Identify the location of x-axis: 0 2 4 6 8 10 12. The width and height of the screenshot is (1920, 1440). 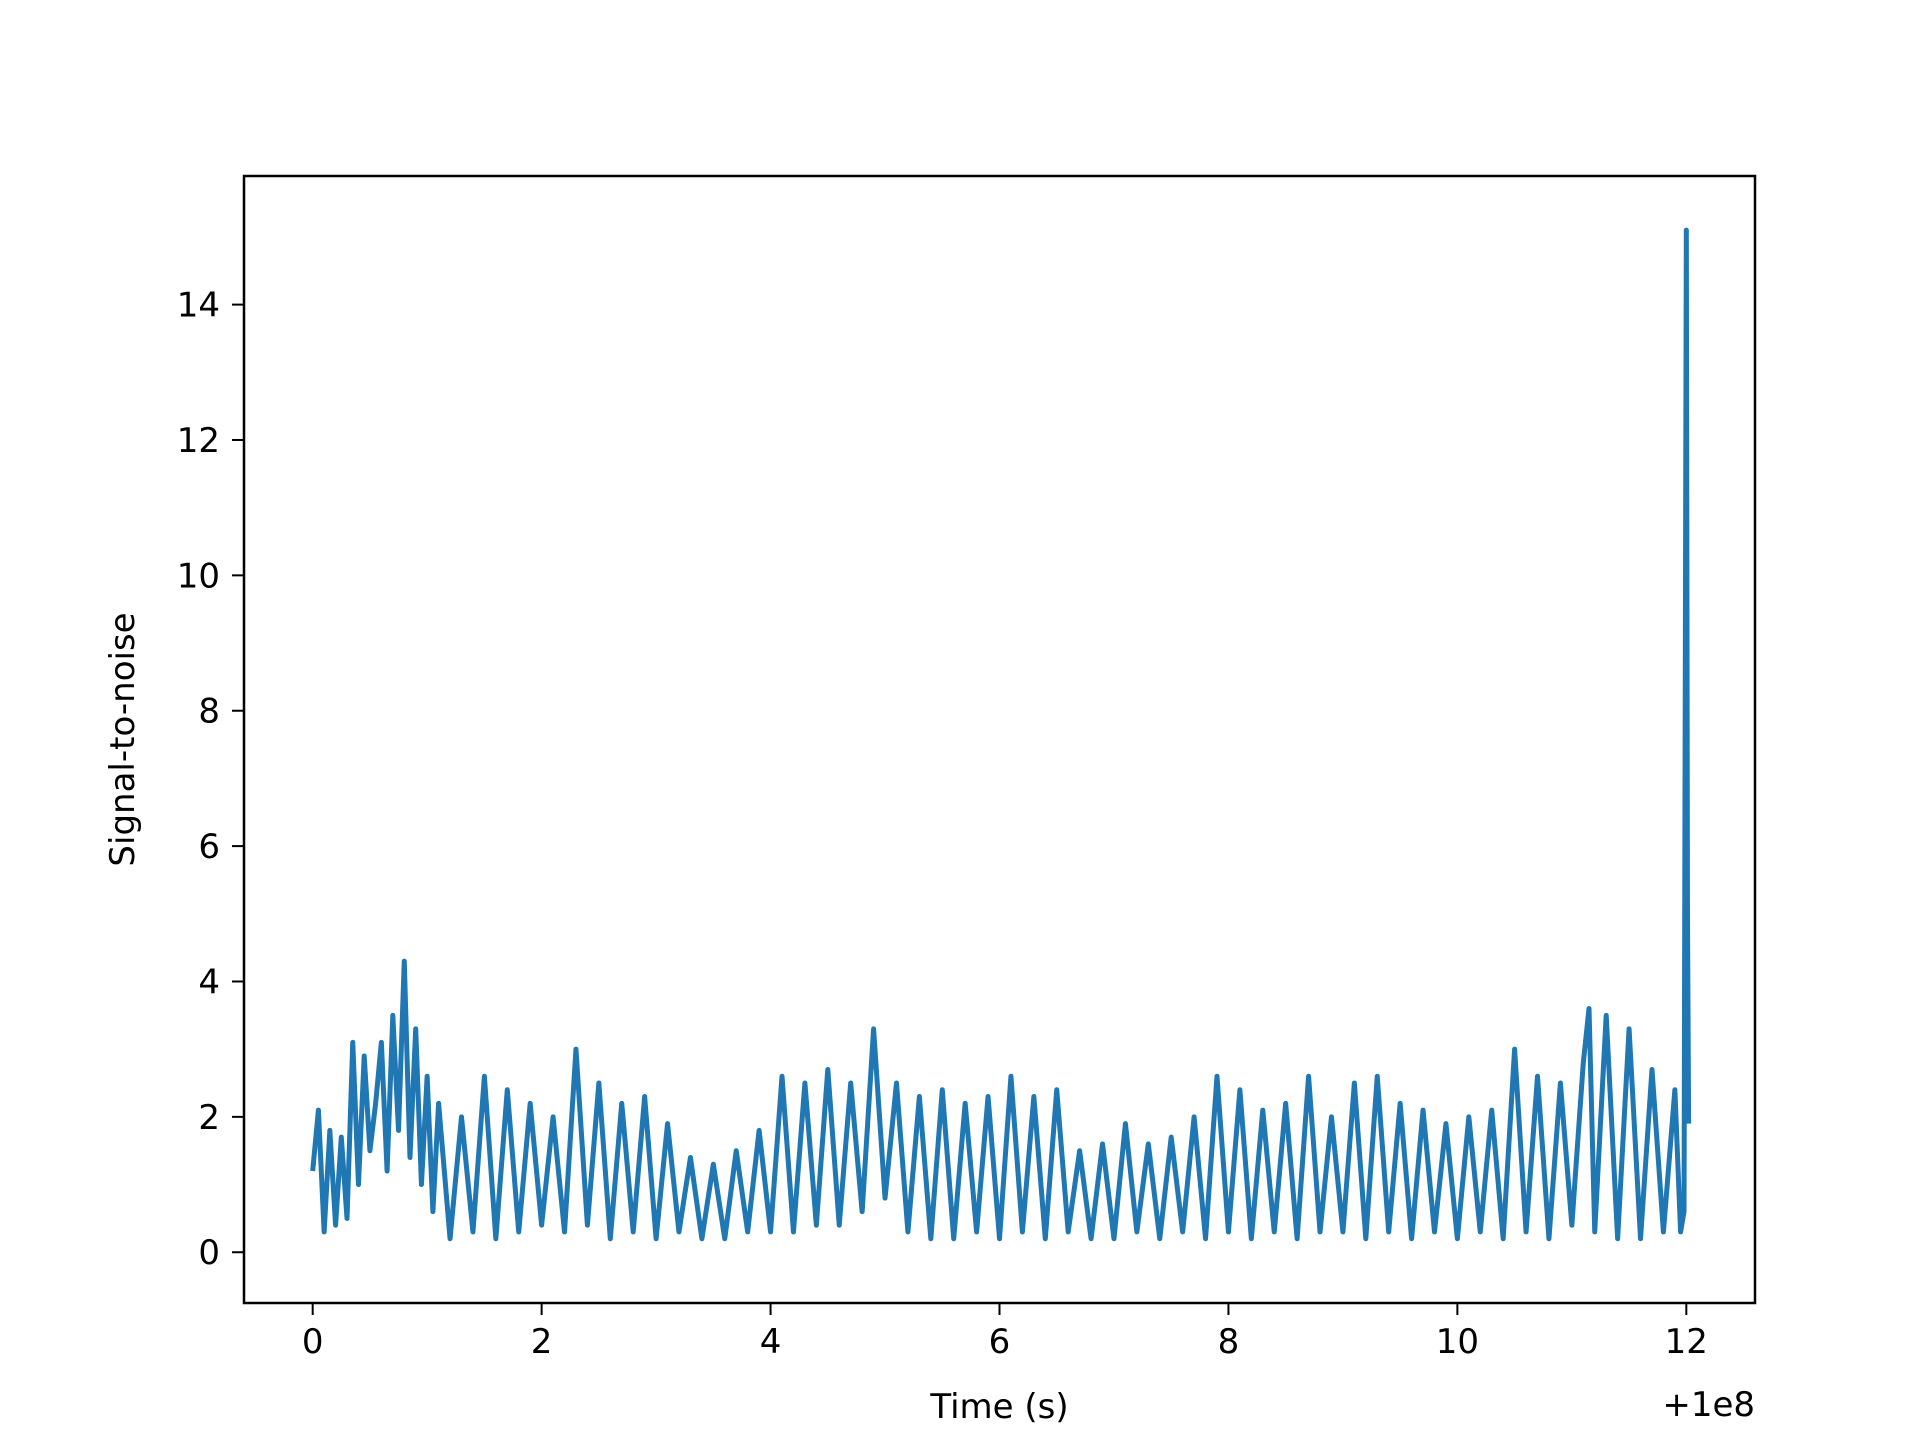
(1005, 1332).